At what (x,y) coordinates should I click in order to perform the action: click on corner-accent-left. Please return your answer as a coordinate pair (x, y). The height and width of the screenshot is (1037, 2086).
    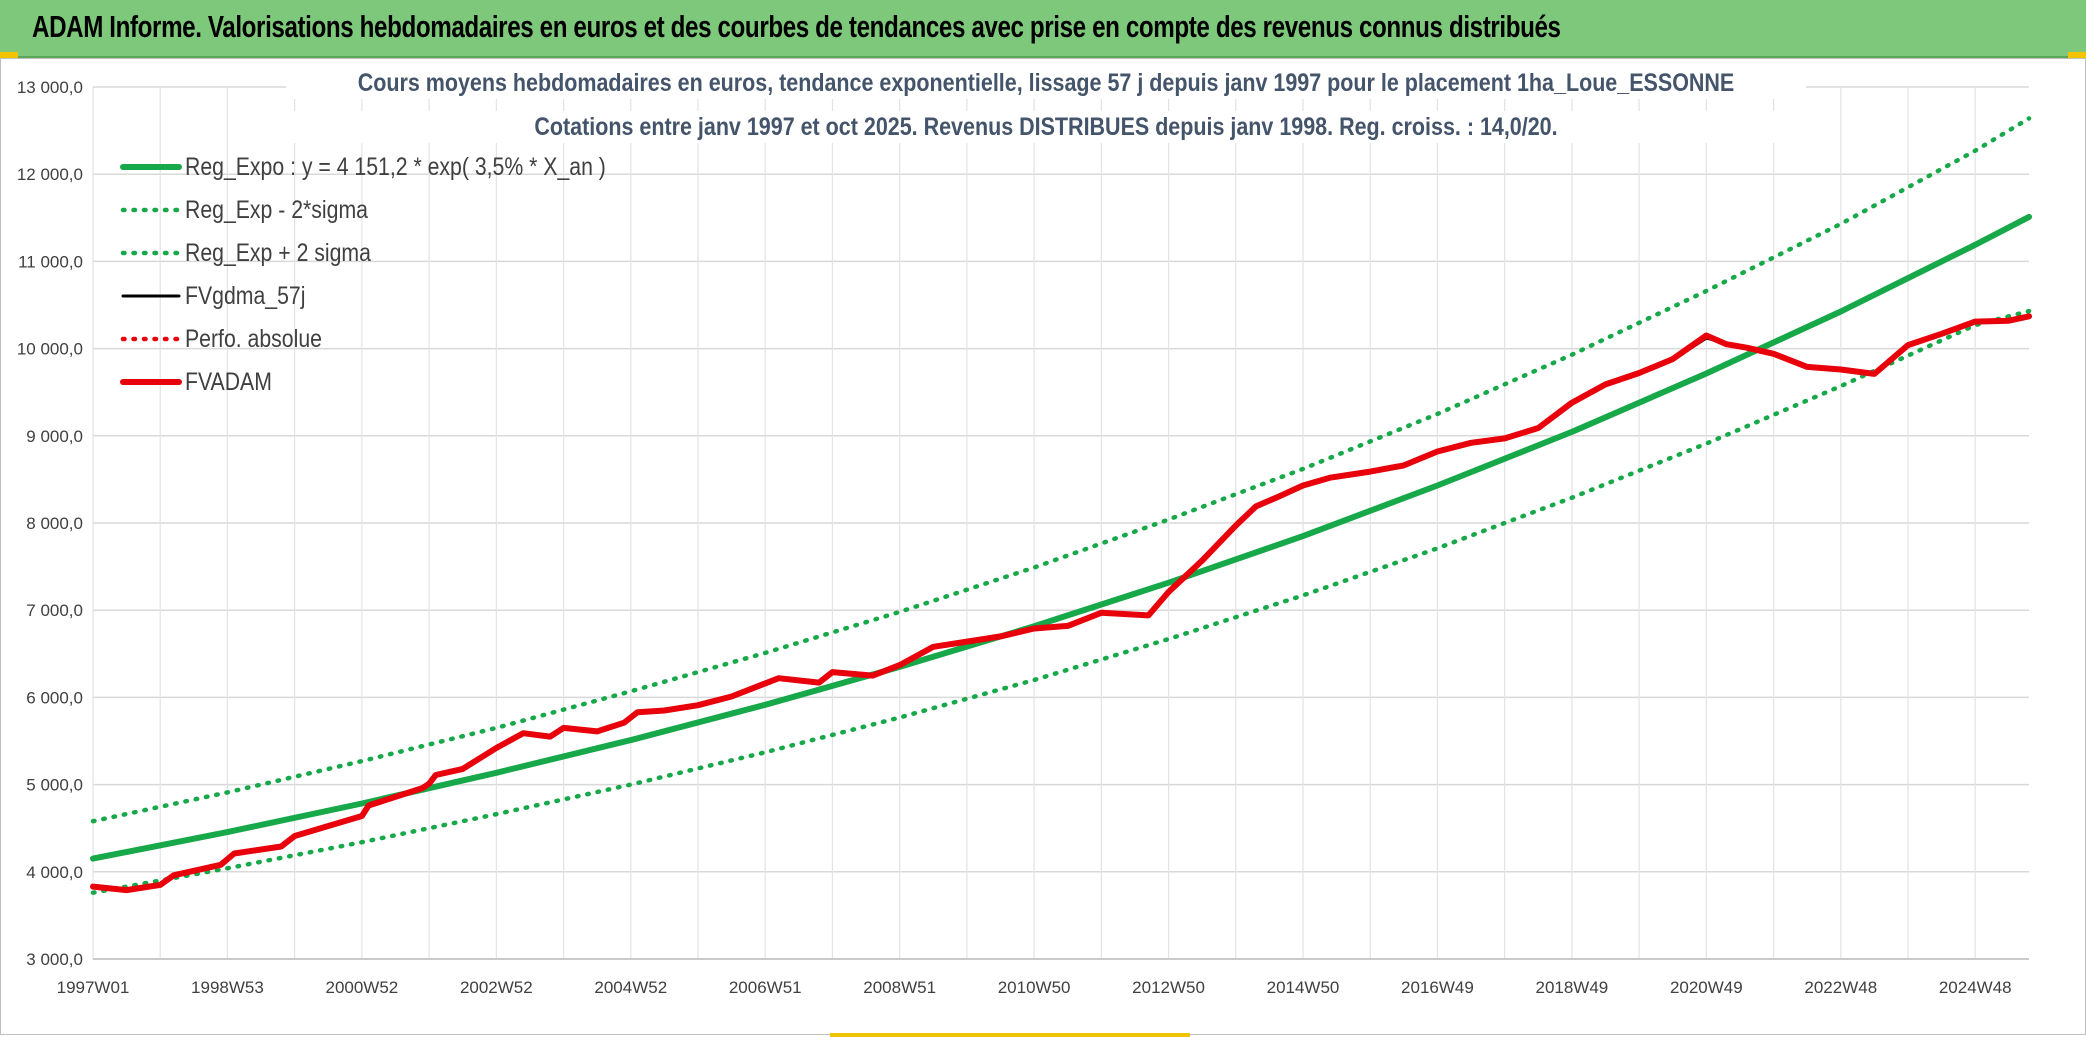
    Looking at the image, I should click on (9, 55).